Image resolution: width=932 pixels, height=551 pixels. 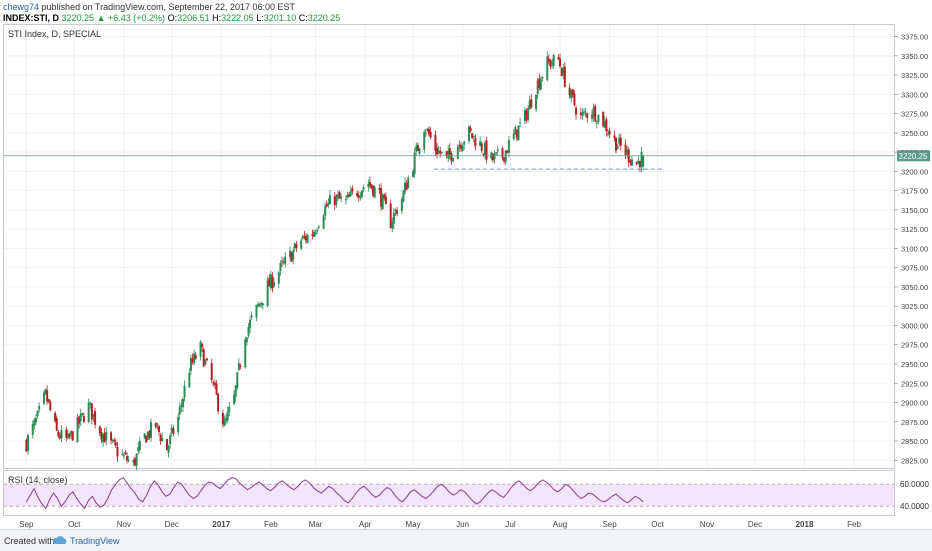 What do you see at coordinates (172, 524) in the screenshot?
I see `x-tick-label: Dec` at bounding box center [172, 524].